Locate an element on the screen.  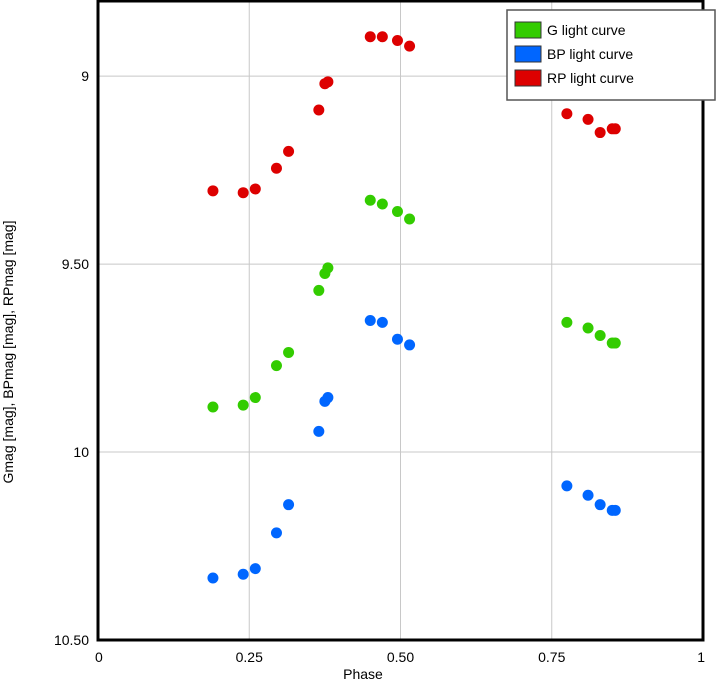
x-axis-title: Phase is located at coordinates (363, 673).